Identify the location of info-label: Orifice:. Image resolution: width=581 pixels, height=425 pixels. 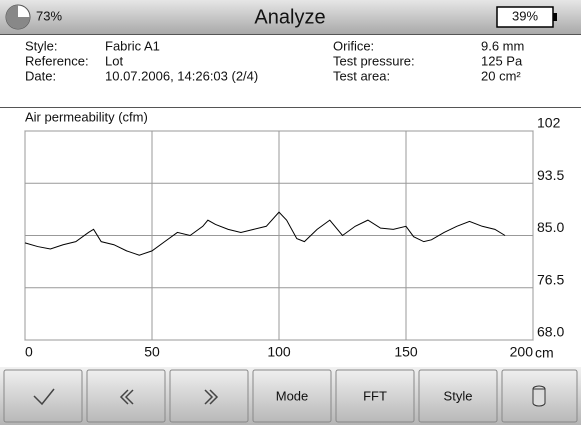
(353, 45).